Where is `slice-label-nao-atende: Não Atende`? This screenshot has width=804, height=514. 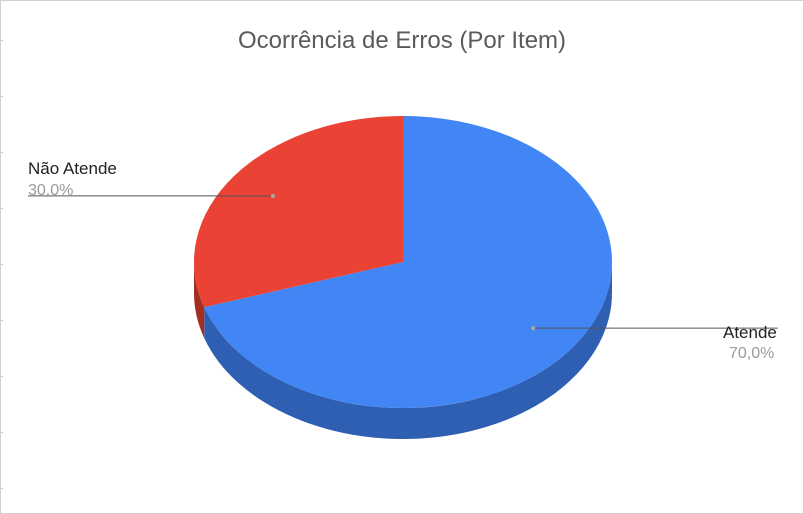
slice-label-nao-atende: Não Atende is located at coordinates (72, 169).